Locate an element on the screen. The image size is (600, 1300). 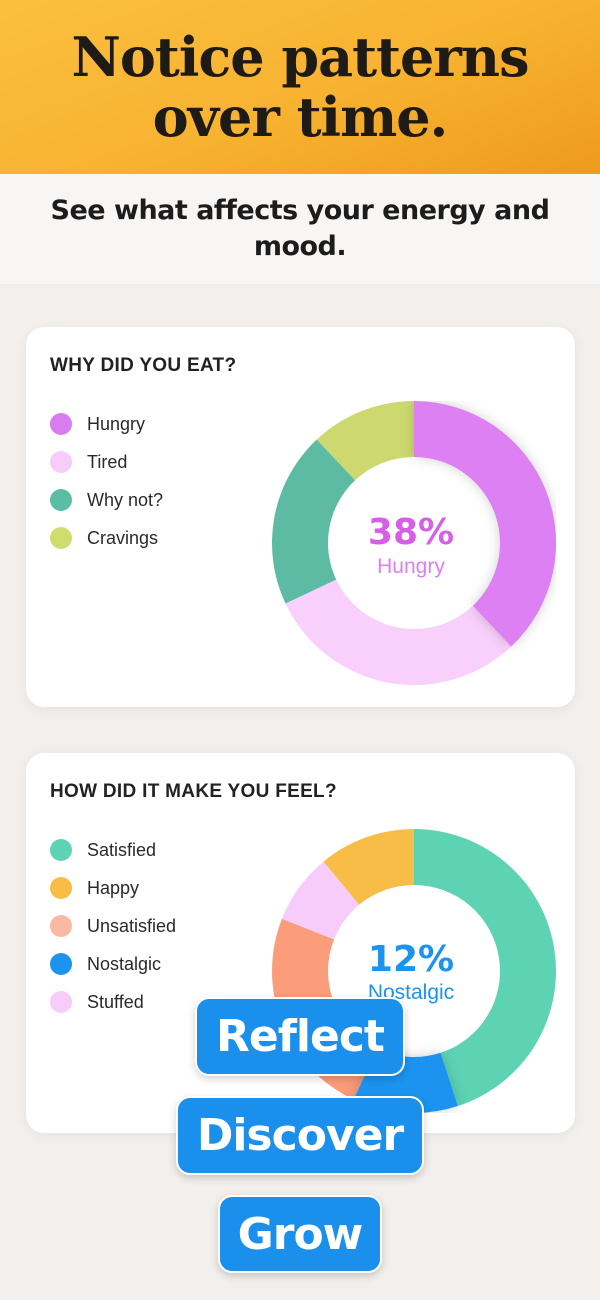
why-eat-center-value: 38% is located at coordinates (411, 532).